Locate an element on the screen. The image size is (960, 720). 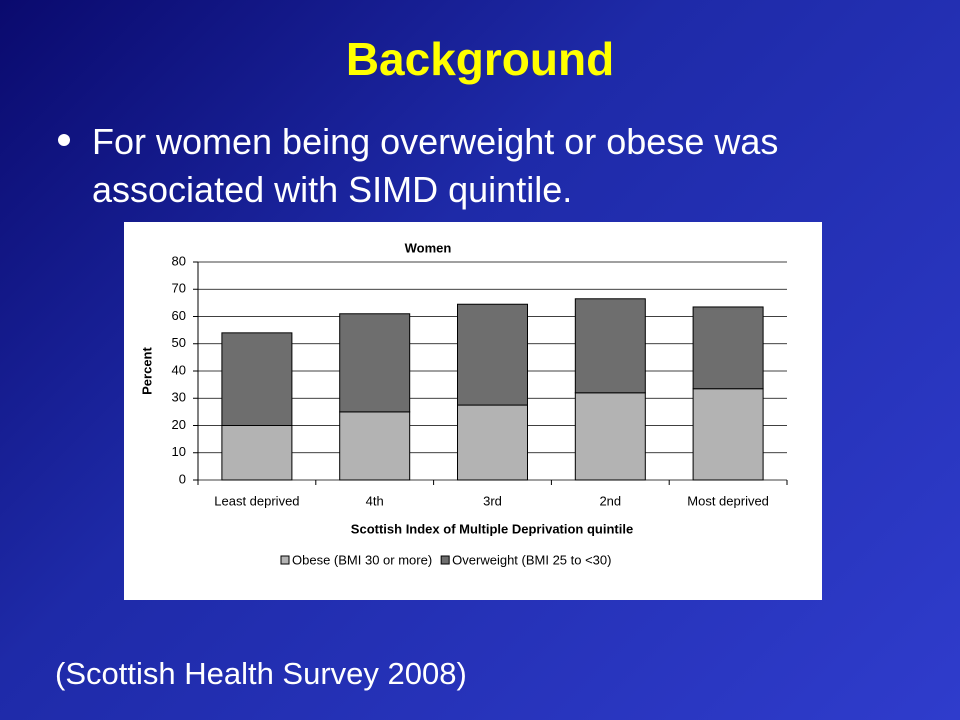
y-tick-label: 50 is located at coordinates (179, 342).